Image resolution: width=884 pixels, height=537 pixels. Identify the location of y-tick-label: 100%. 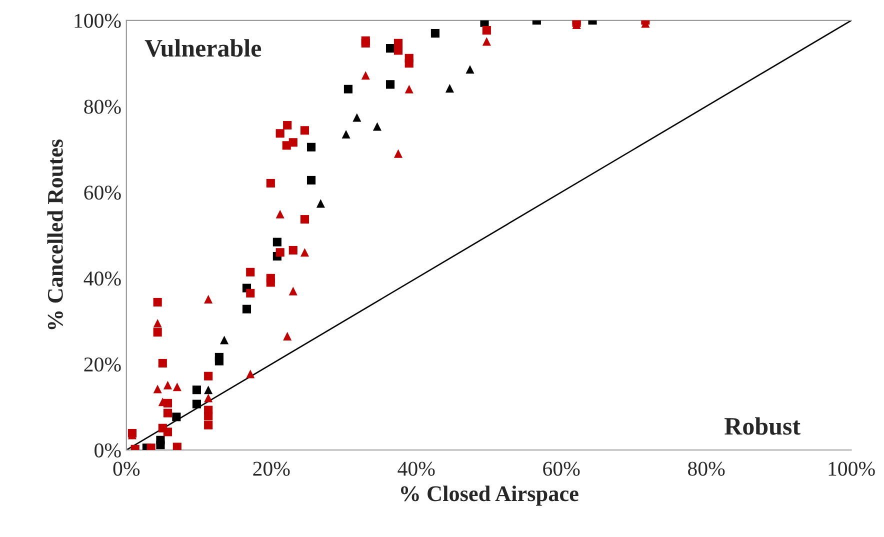
(97, 21).